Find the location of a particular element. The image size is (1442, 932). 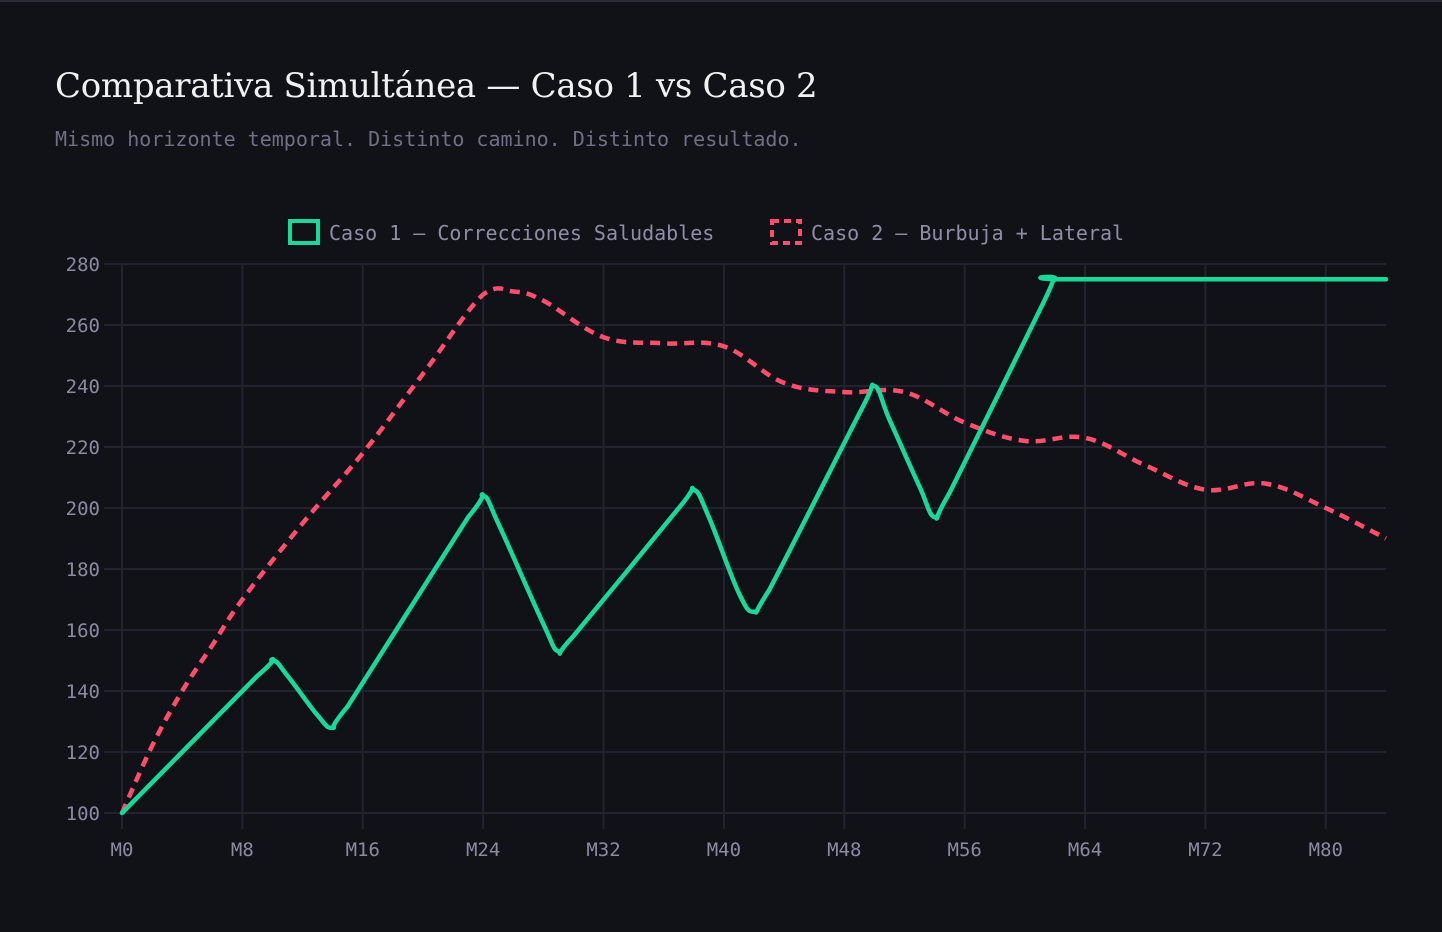

y-tick-label: 120 is located at coordinates (83, 753).